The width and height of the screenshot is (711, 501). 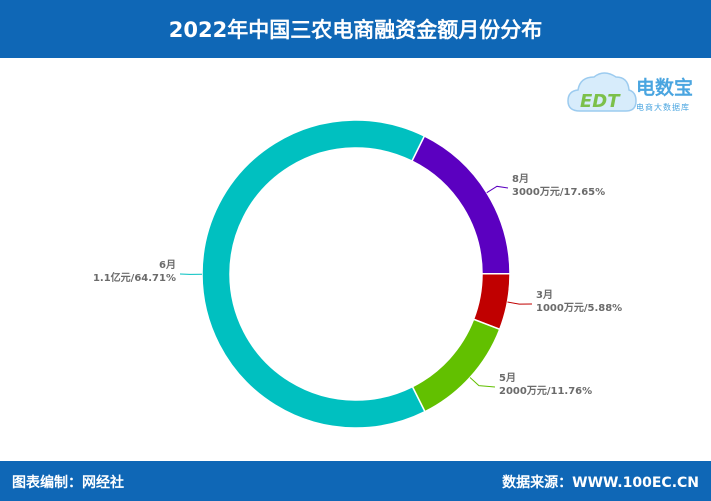 What do you see at coordinates (558, 192) in the screenshot?
I see `slice-label-value-1: 3000万元/17.65%` at bounding box center [558, 192].